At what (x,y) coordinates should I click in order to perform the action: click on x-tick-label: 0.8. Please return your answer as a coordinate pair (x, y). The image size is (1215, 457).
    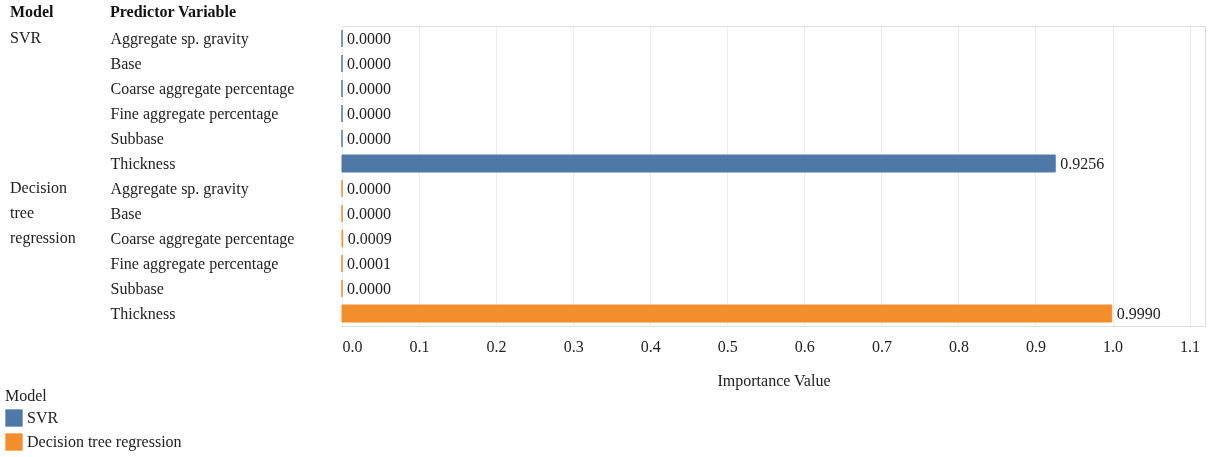
    Looking at the image, I should click on (958, 346).